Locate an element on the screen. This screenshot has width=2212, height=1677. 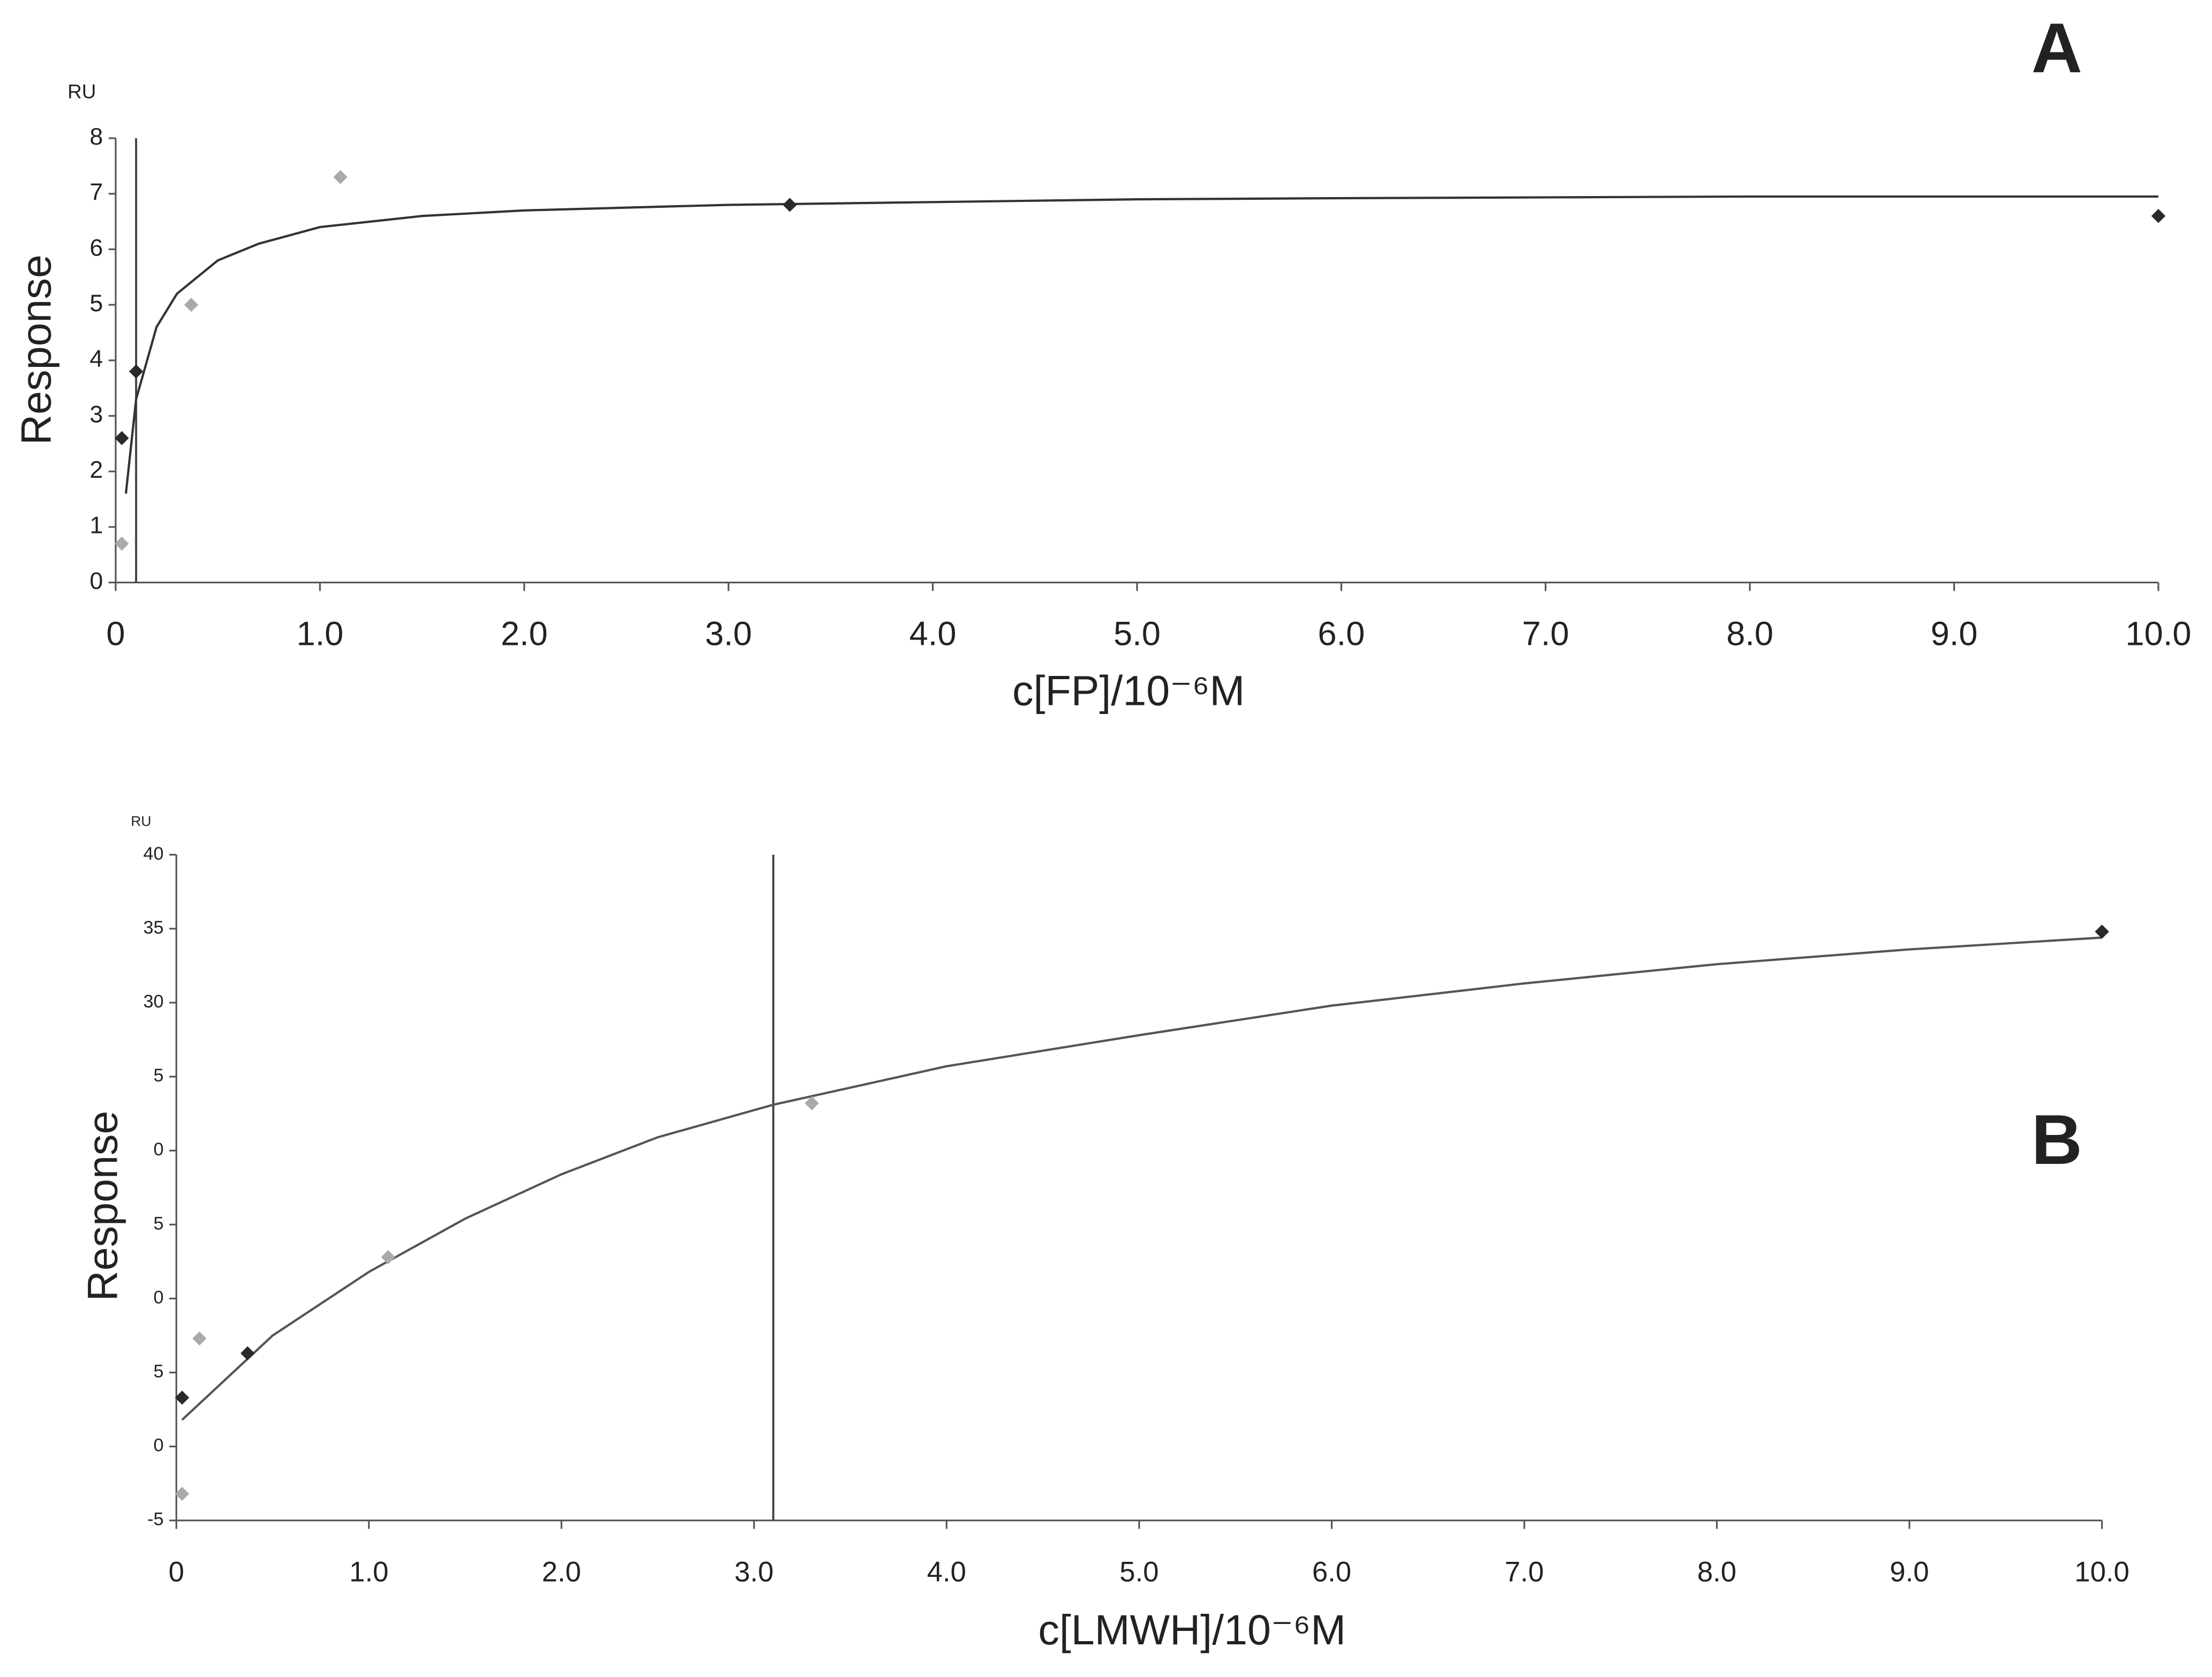
y-tick-label: 4 is located at coordinates (96, 358).